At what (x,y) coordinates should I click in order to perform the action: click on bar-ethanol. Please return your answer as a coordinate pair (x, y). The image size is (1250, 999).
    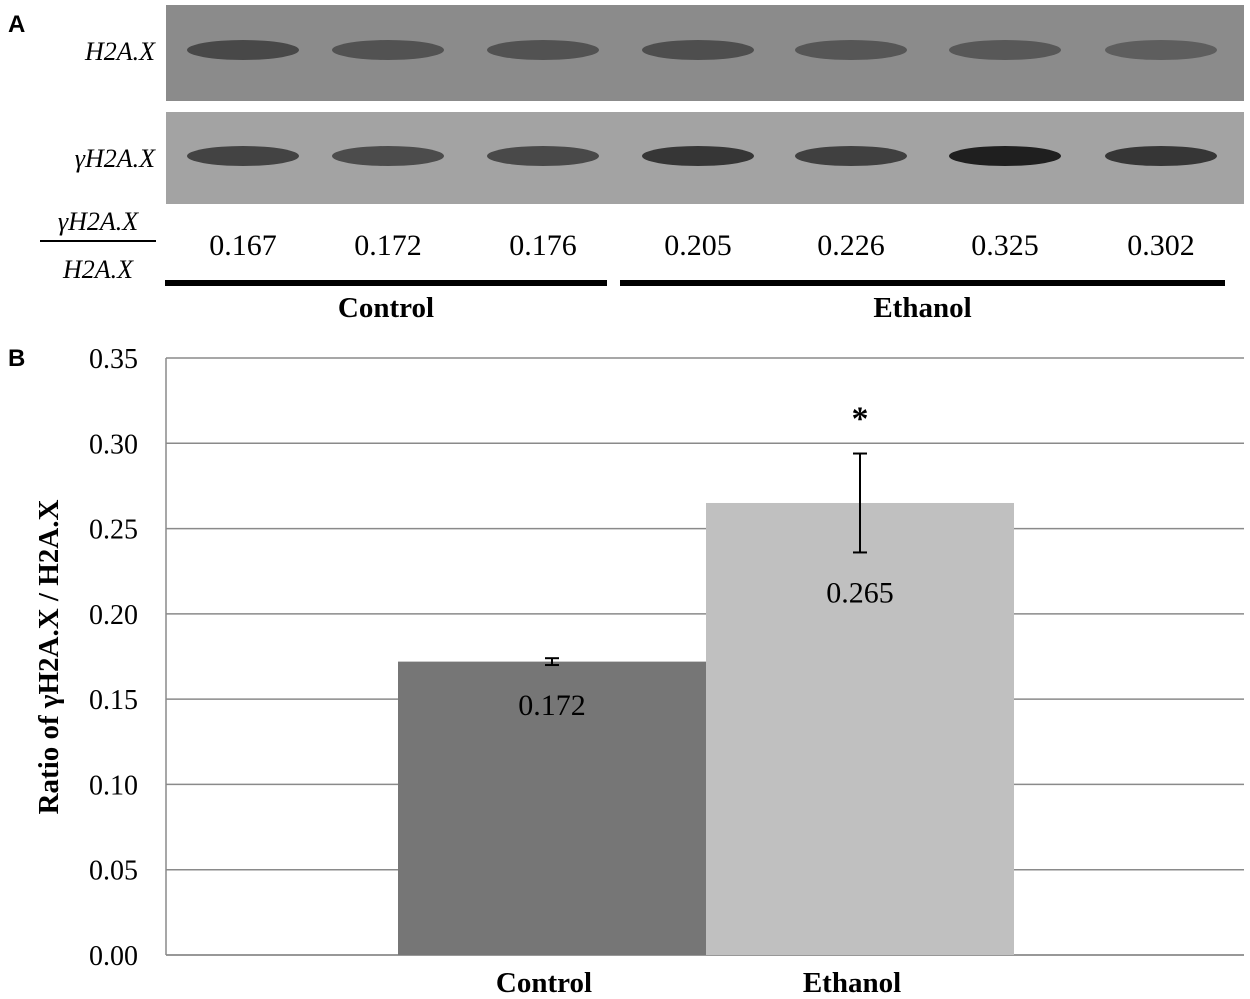
    Looking at the image, I should click on (860, 728).